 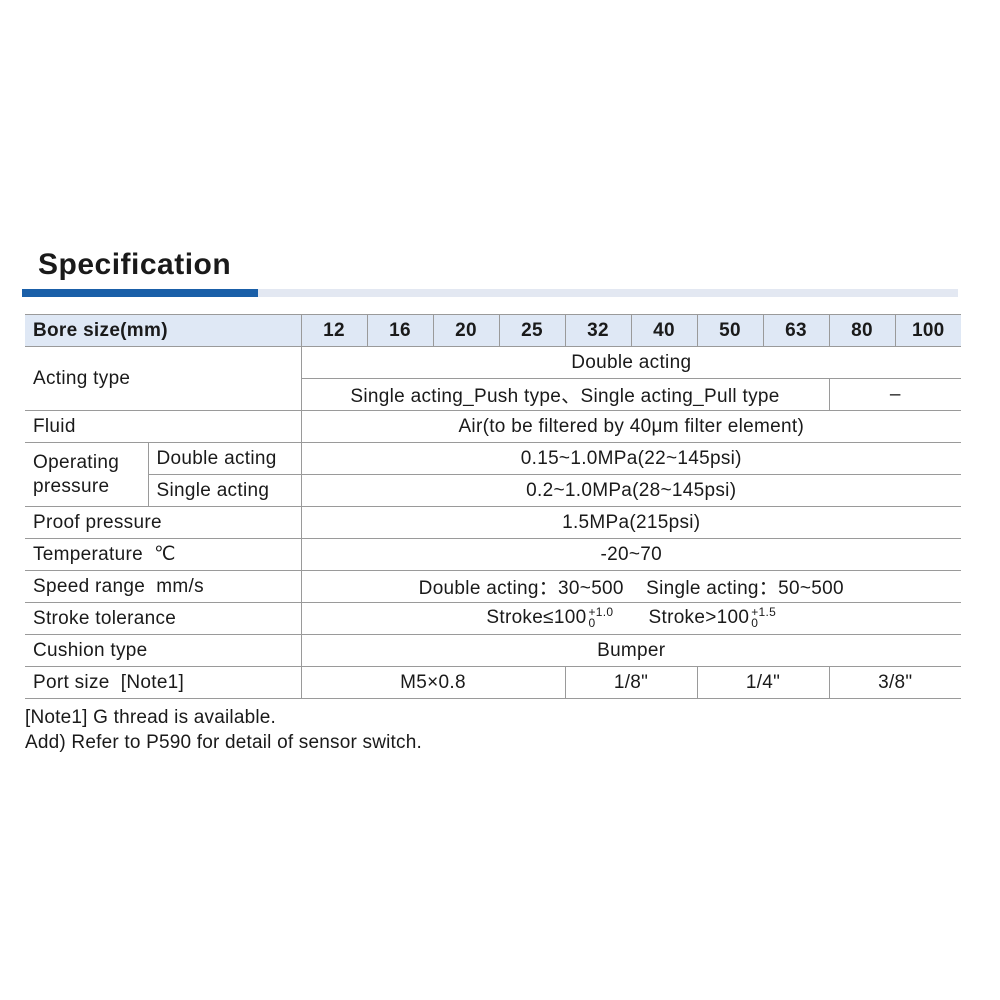 I want to click on operating-pressure-label: Operating pressure, so click(x=87, y=474).